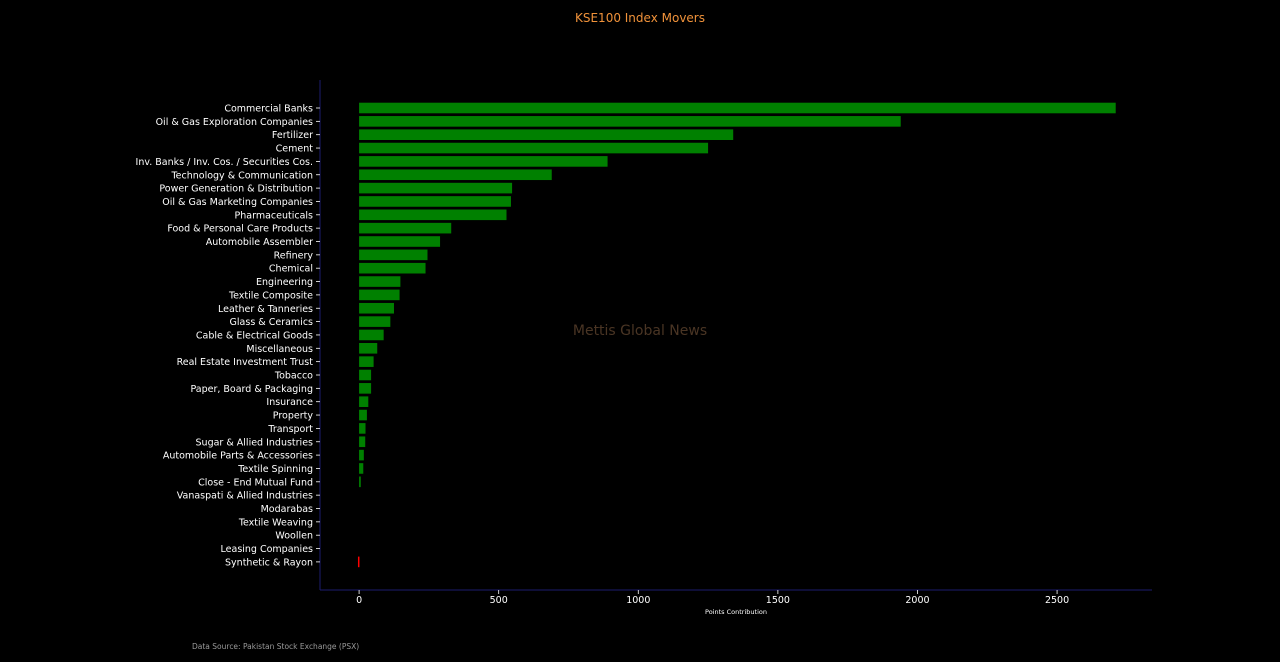 The width and height of the screenshot is (1280, 662). Describe the element at coordinates (359, 600) in the screenshot. I see `x-tick-label: 0` at that location.